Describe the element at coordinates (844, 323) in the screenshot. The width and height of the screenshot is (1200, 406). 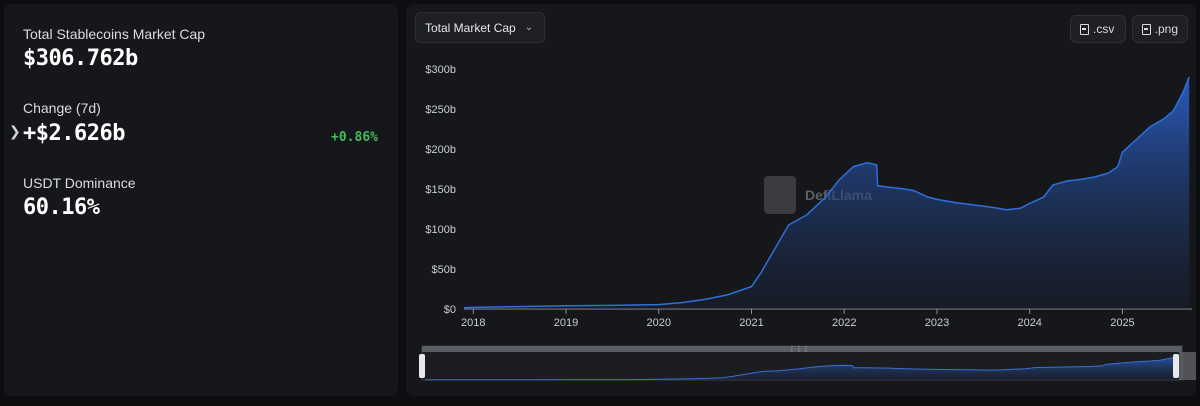
I see `x-tick-label: 2022` at that location.